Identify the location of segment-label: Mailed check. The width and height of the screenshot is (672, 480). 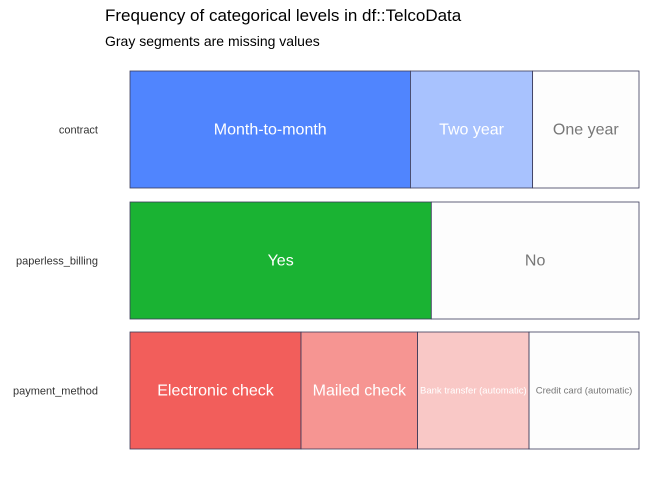
(360, 391).